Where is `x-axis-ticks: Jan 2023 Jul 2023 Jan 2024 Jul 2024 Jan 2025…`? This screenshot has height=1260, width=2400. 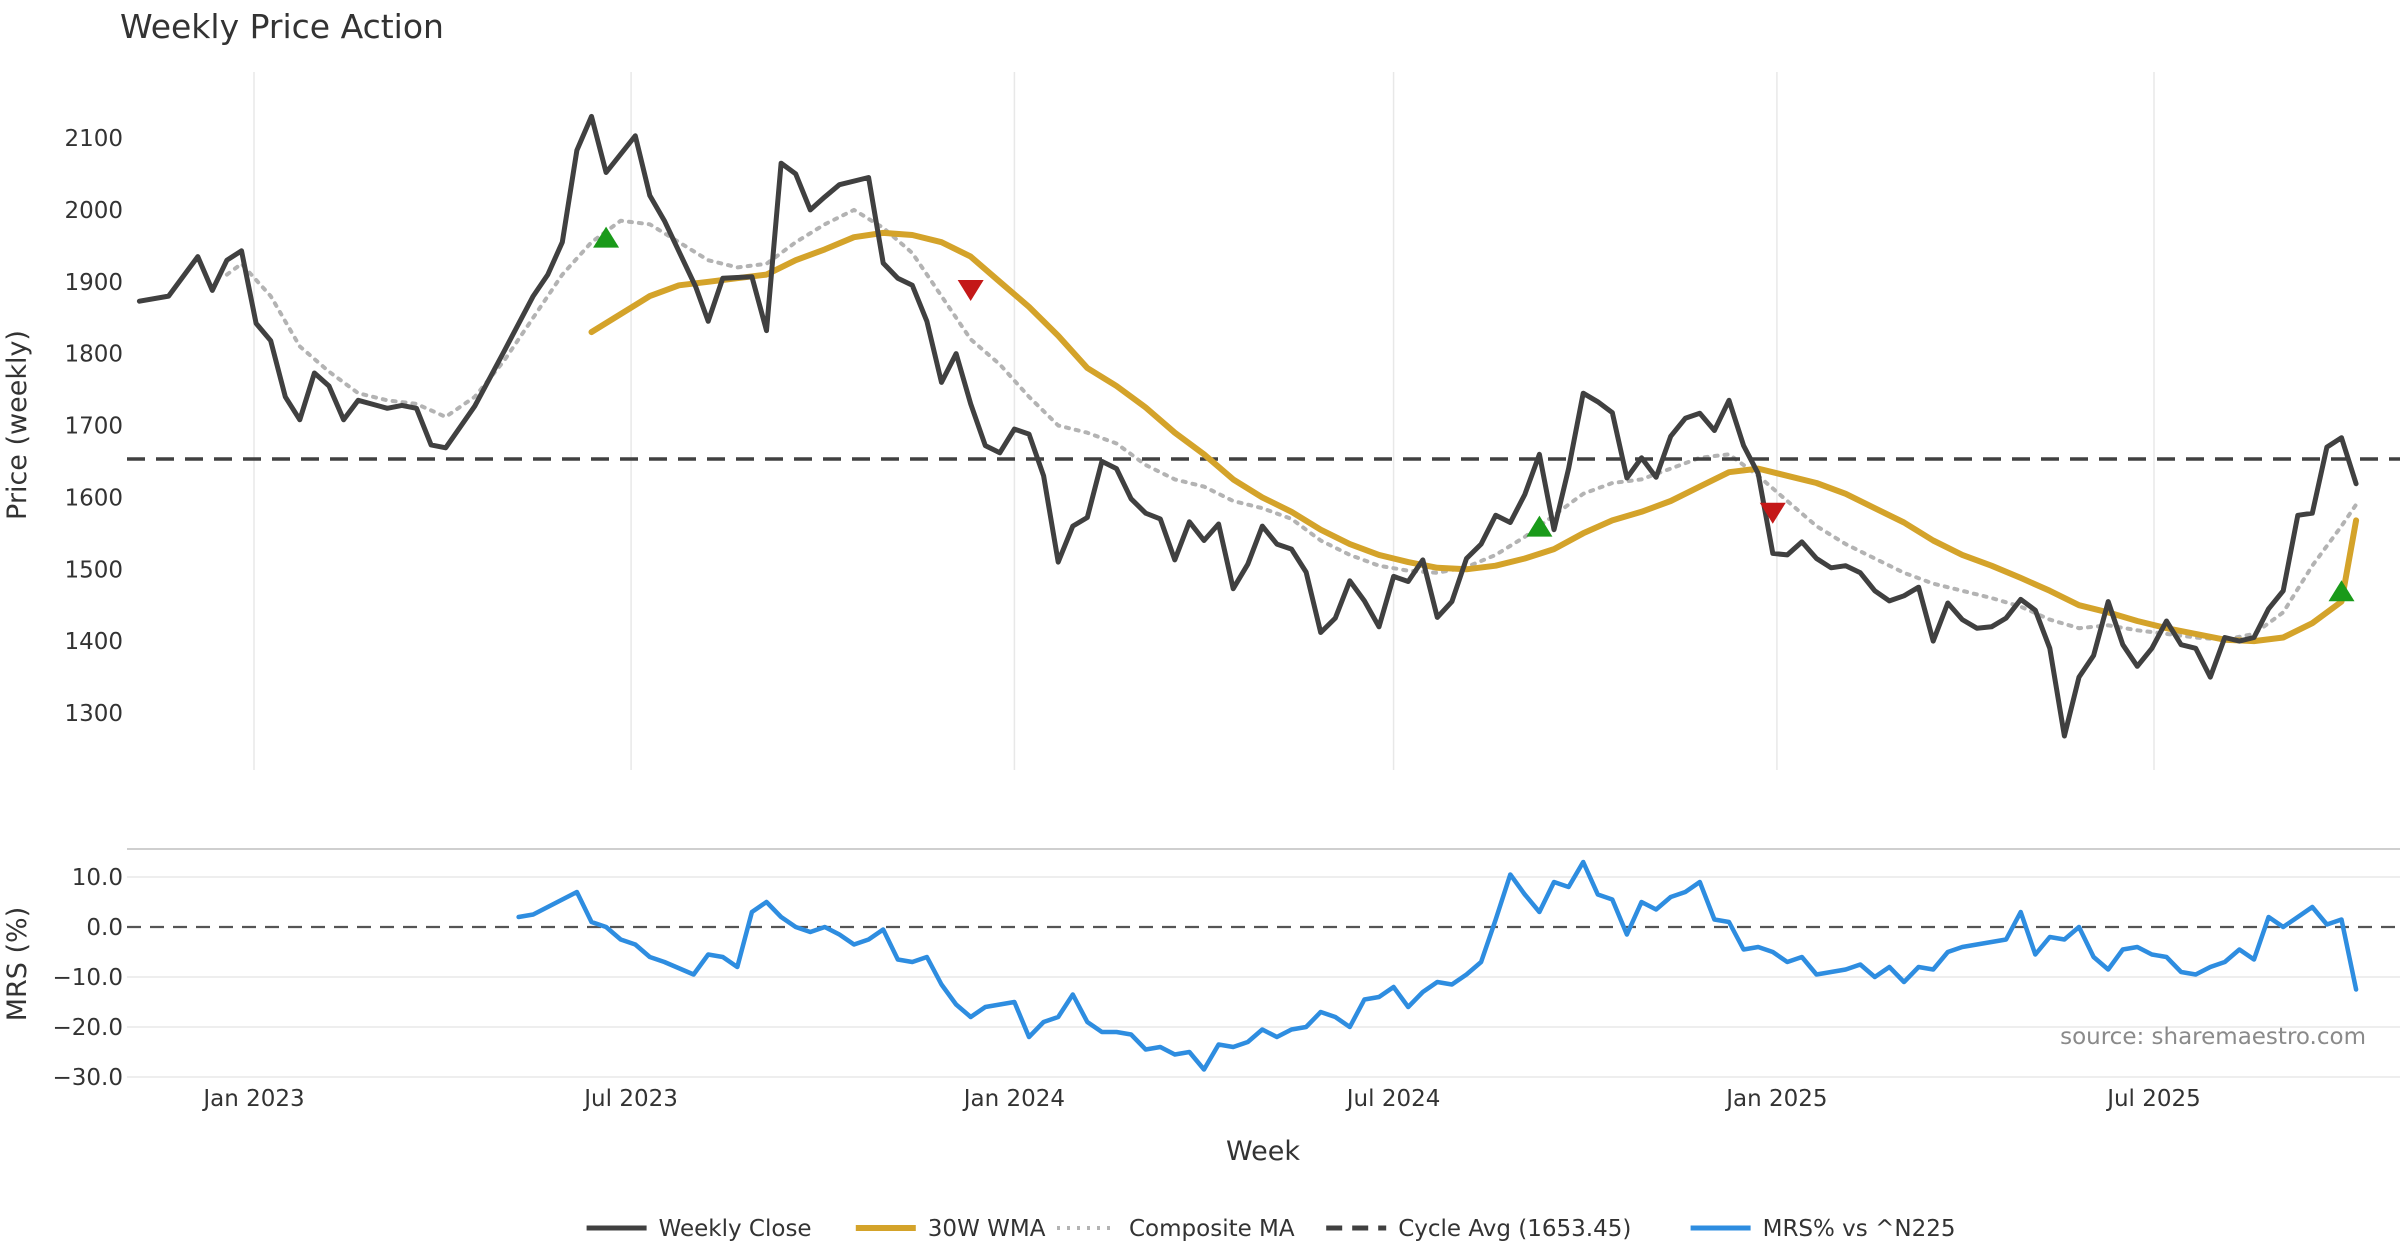
x-axis-ticks: Jan 2023 Jul 2023 Jan 2024 Jul 2024 Jan 2025… is located at coordinates (1200, 1099).